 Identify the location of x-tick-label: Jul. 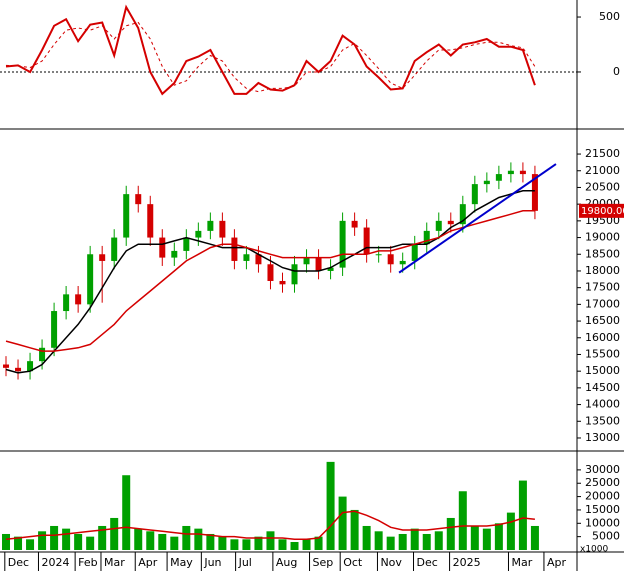
(245, 562).